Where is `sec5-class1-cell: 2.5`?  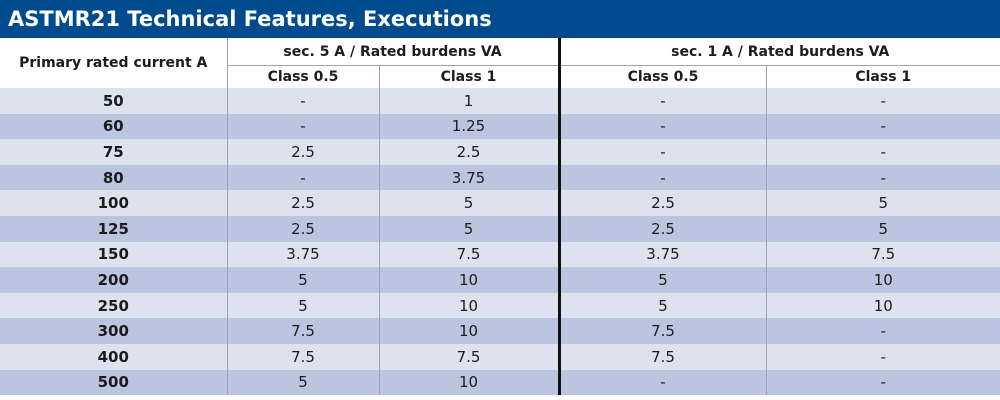
sec5-class1-cell: 2.5 is located at coordinates (469, 152).